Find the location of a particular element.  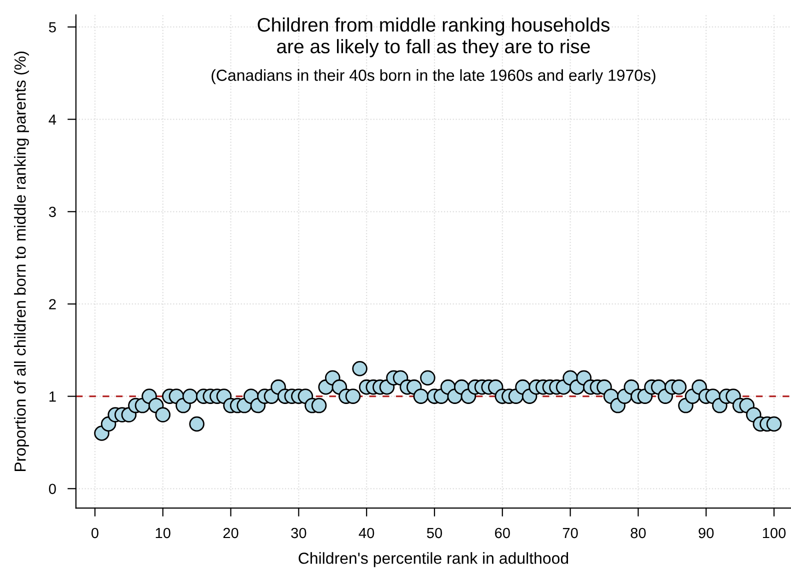

y-tick-label: 4 is located at coordinates (52, 119).